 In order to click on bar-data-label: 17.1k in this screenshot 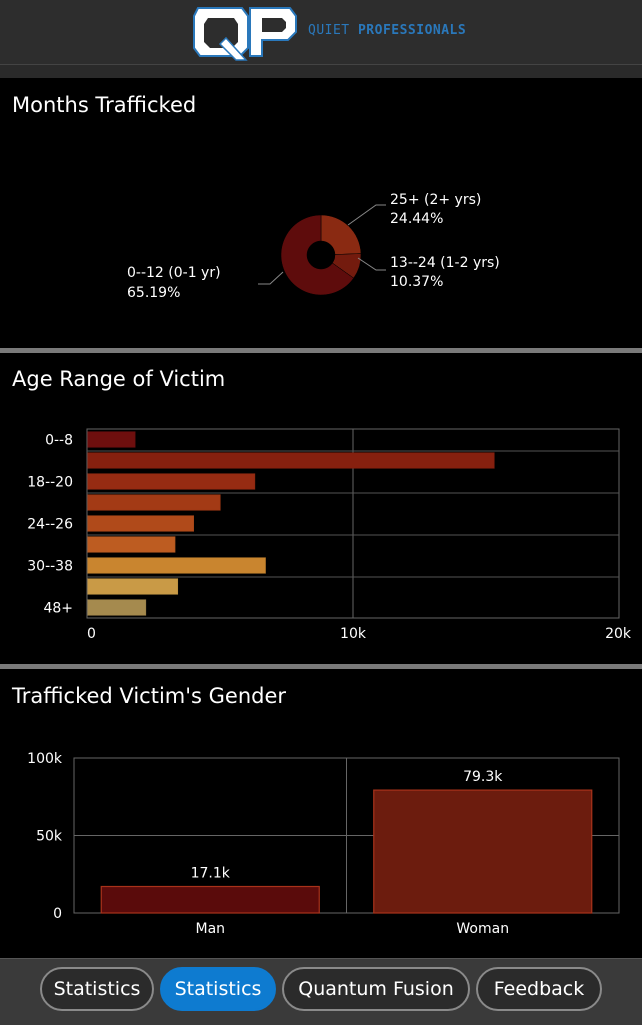, I will do `click(211, 873)`.